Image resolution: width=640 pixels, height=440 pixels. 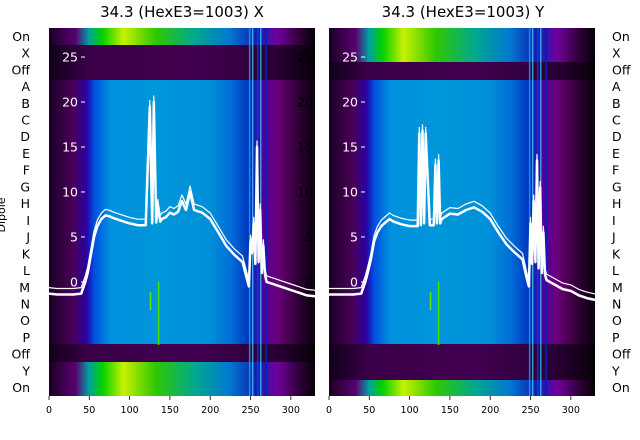 What do you see at coordinates (182, 12) in the screenshot?
I see `panel-title: 34.3 (HexE3=1003) X` at bounding box center [182, 12].